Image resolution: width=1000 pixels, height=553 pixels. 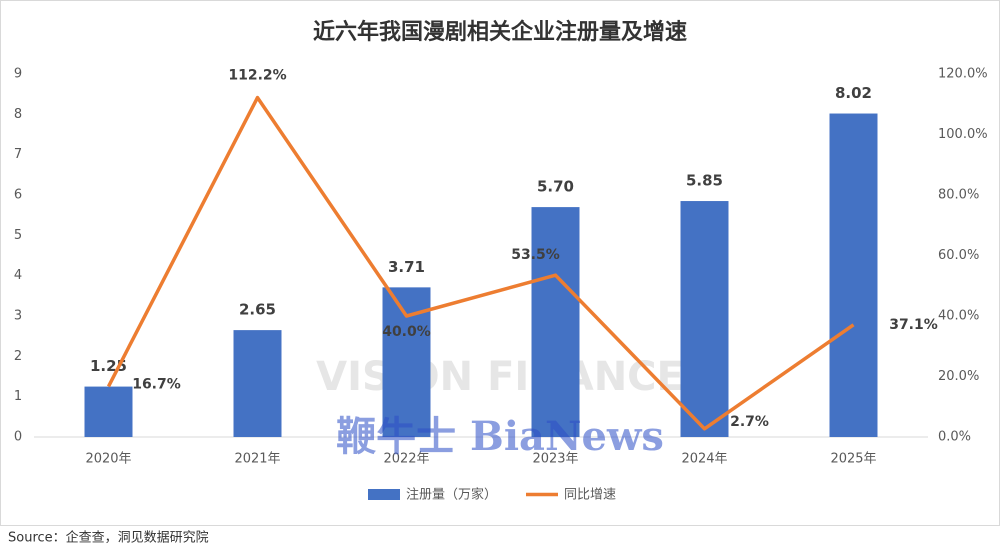 What do you see at coordinates (555, 187) in the screenshot?
I see `bar-value-label: 5.70` at bounding box center [555, 187].